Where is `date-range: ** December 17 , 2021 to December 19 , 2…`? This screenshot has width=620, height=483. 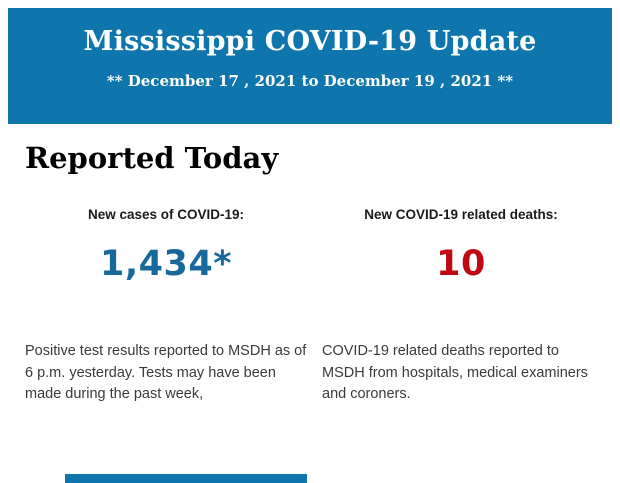
date-range: ** December 17 , 2021 to December 19 , 2… is located at coordinates (310, 81).